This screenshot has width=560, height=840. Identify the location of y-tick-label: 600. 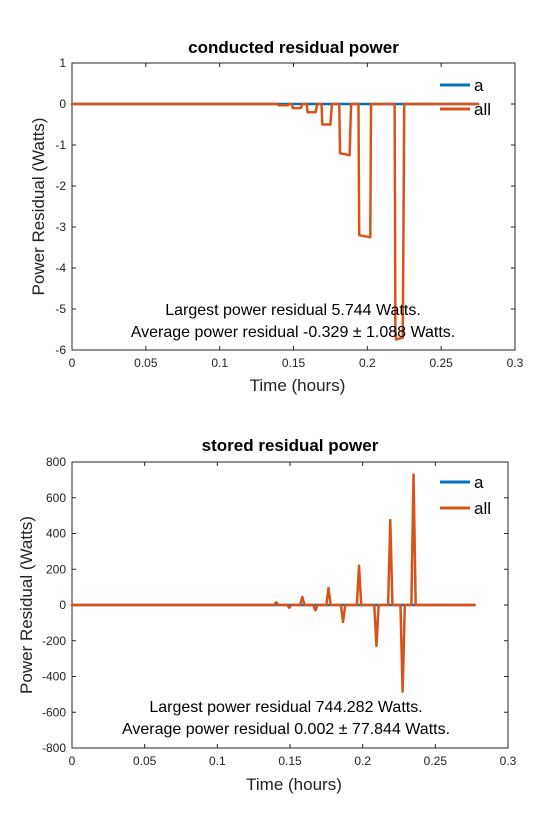
(56, 498).